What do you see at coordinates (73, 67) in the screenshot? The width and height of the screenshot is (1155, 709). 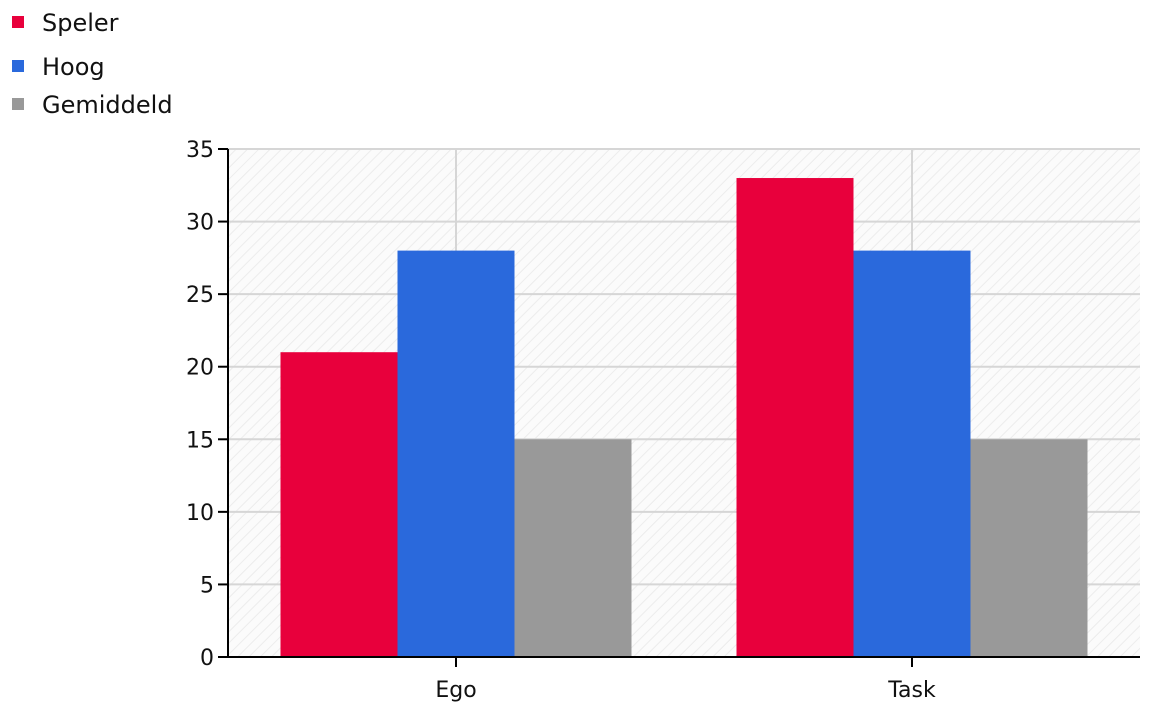 I see `legend-label-hoog: Hoog` at bounding box center [73, 67].